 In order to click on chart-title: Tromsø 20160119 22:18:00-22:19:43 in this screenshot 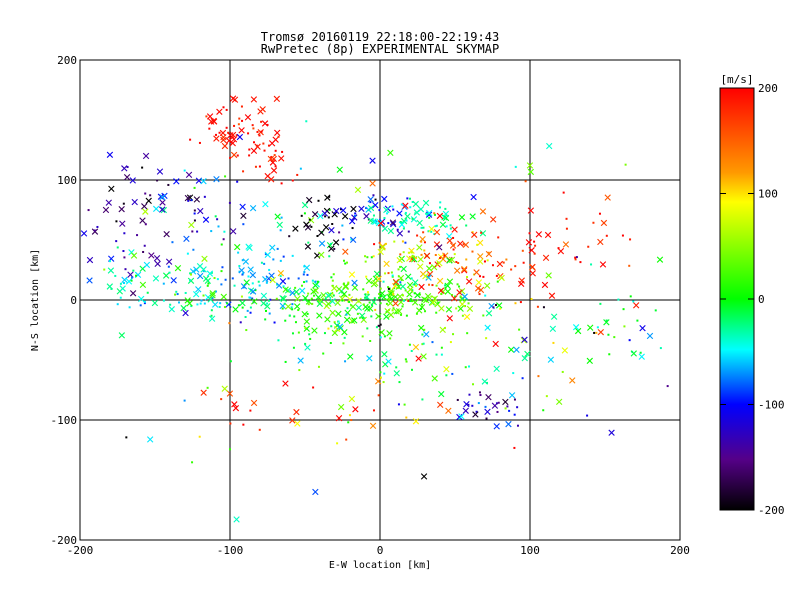, I will do `click(380, 37)`.